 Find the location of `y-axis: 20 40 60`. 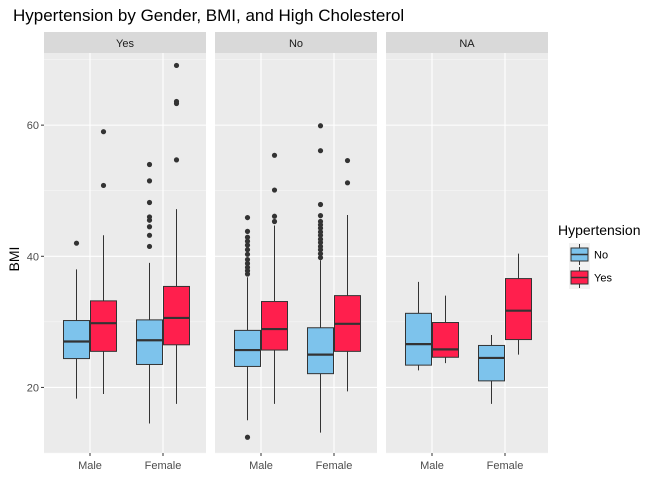

y-axis: 20 40 60 is located at coordinates (35, 257).